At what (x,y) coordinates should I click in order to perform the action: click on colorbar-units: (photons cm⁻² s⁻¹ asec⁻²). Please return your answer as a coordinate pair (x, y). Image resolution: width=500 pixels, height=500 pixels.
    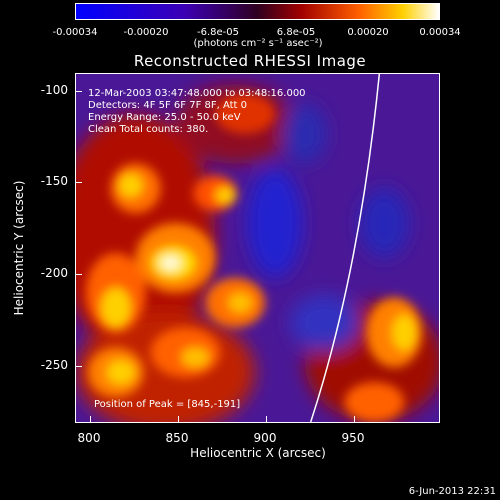
    Looking at the image, I should click on (258, 43).